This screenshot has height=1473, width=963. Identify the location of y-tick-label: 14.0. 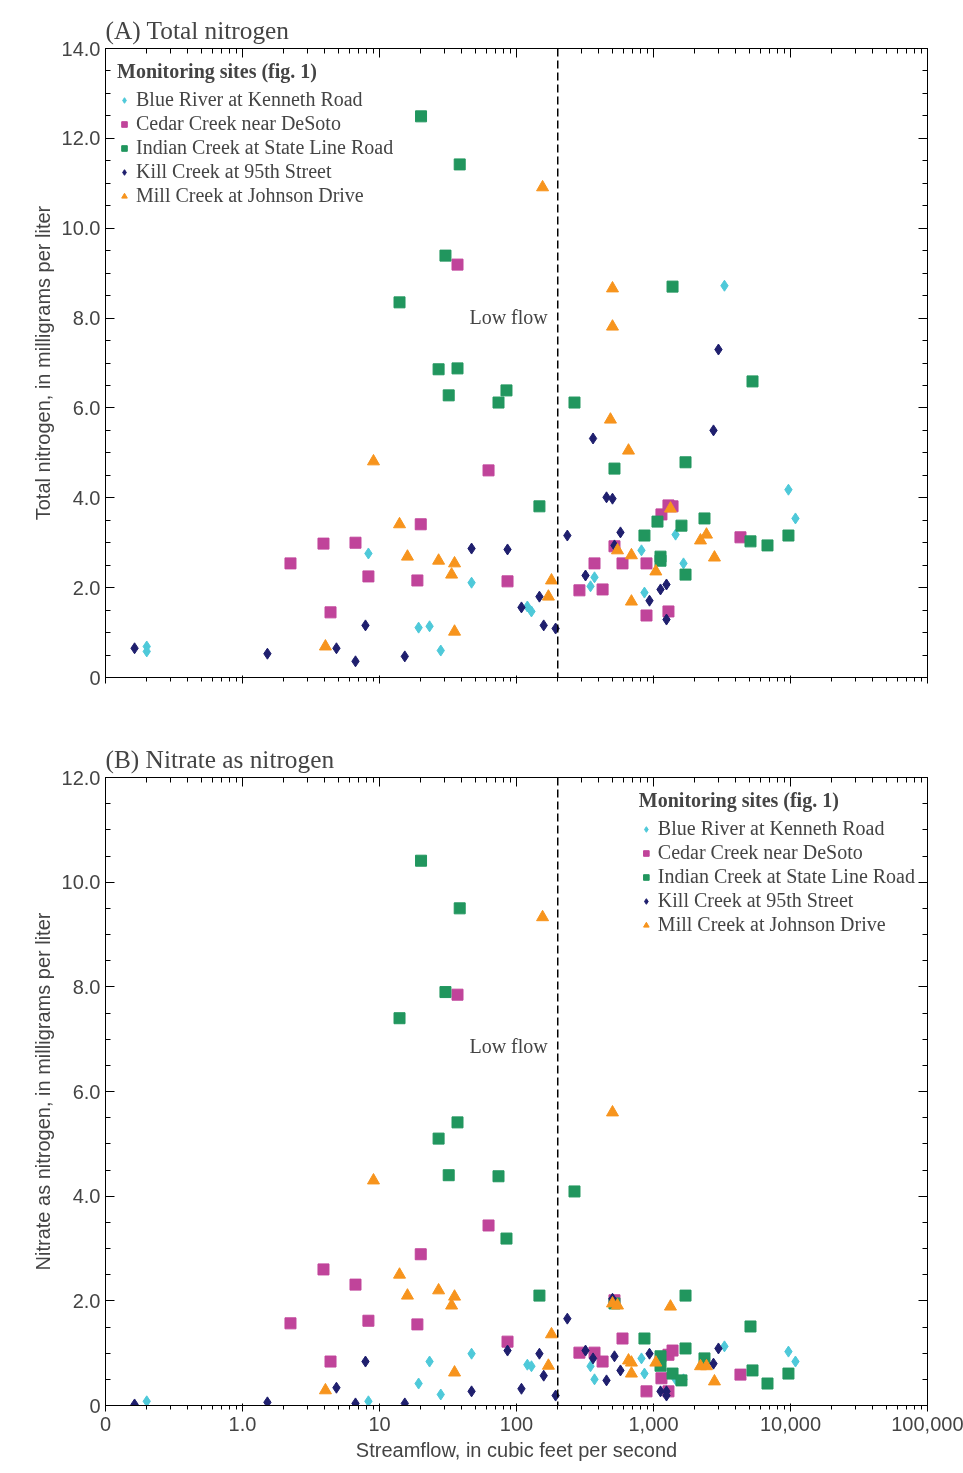
(81, 48).